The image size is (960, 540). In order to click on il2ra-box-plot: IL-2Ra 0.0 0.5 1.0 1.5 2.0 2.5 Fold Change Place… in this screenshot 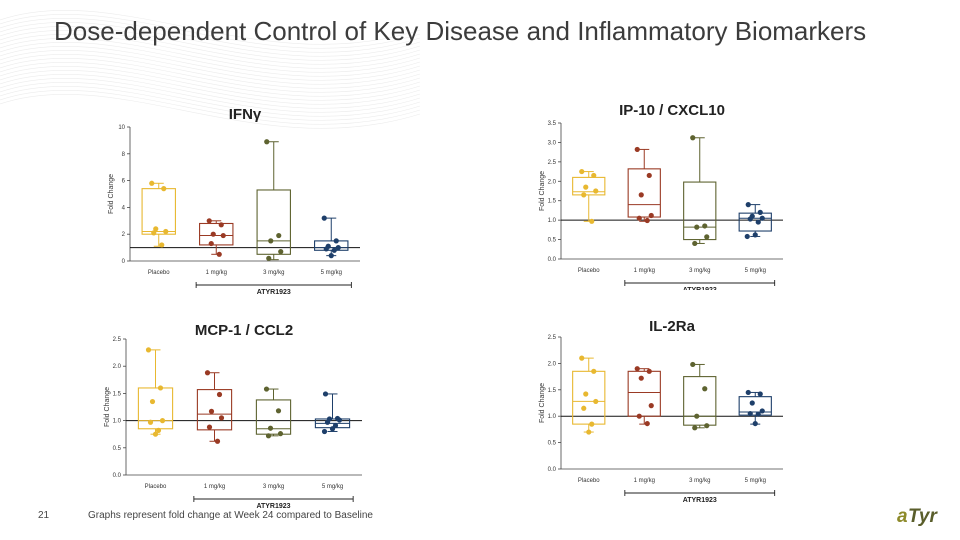, I will do `click(661, 411)`.